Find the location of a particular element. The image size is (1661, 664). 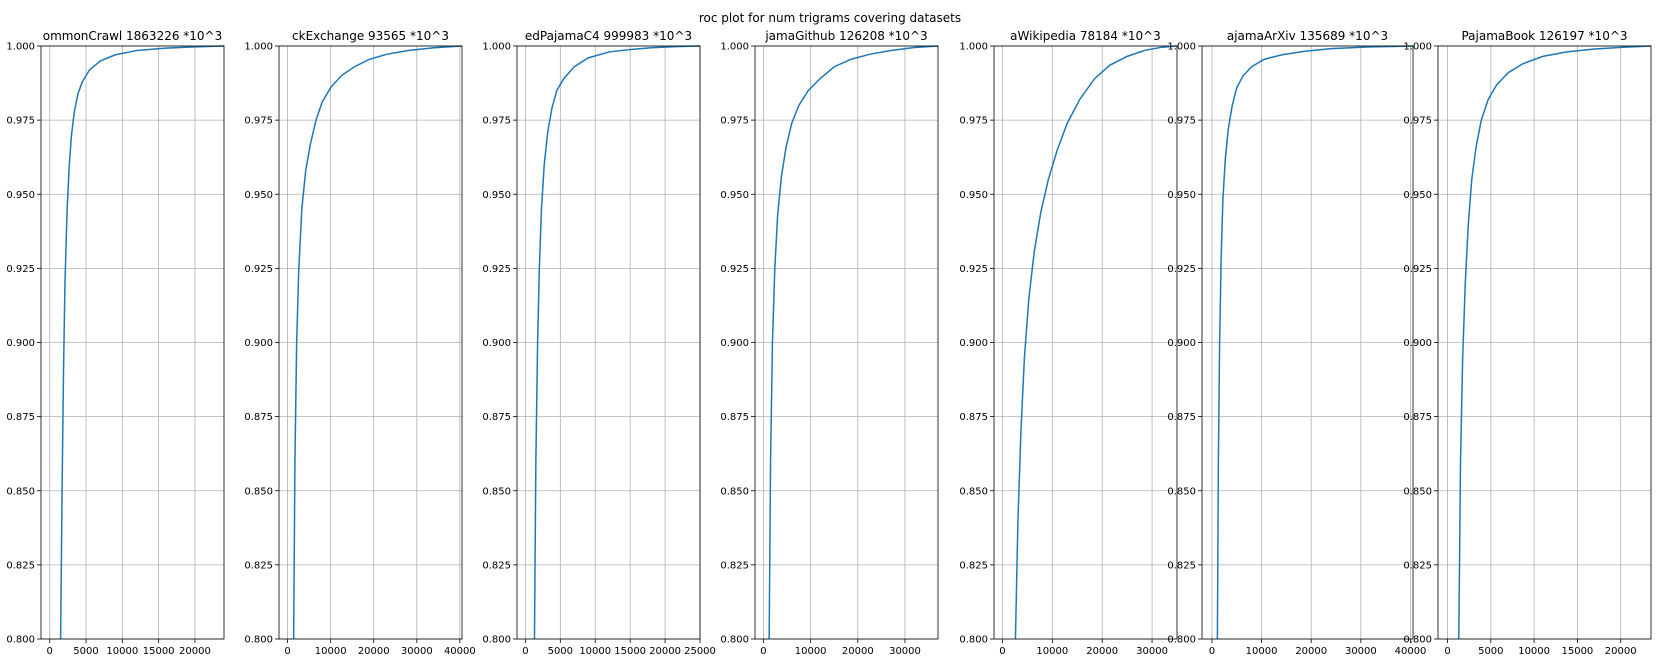

subplot-title: ckExchange 93565 *10^3 is located at coordinates (370, 36).